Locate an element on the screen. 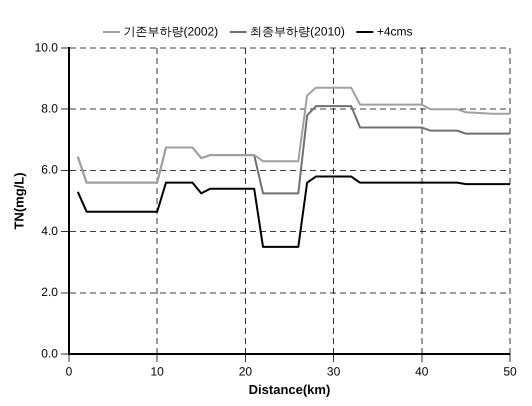  legend-label: +4cms is located at coordinates (394, 31).